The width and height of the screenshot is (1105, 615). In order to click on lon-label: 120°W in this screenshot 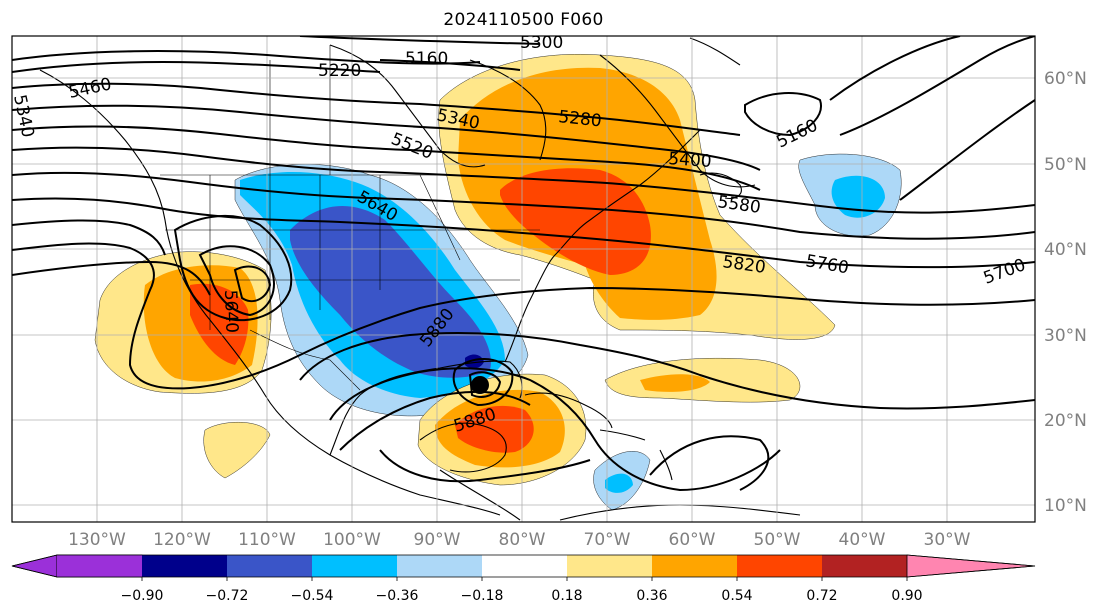, I will do `click(182, 540)`.